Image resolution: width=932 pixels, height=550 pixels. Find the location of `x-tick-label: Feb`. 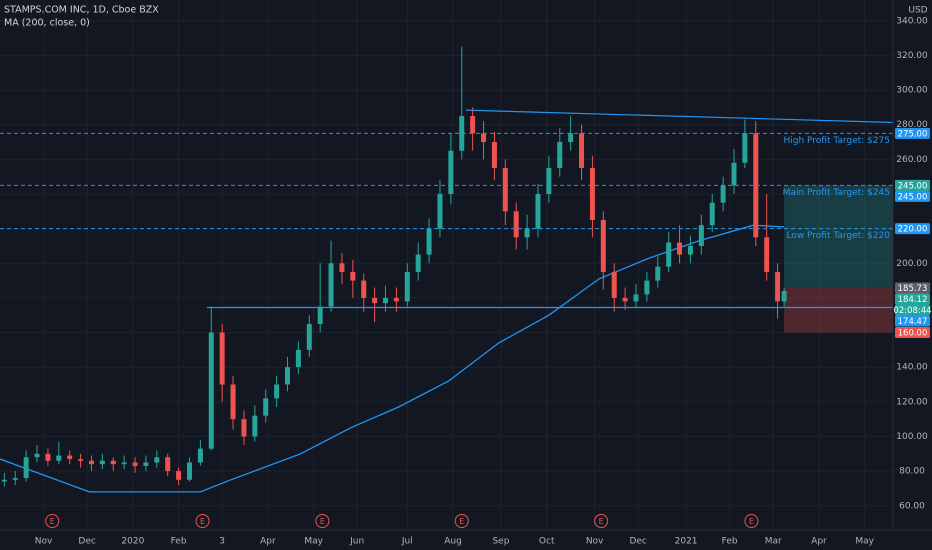

x-tick-label: Feb is located at coordinates (730, 542).